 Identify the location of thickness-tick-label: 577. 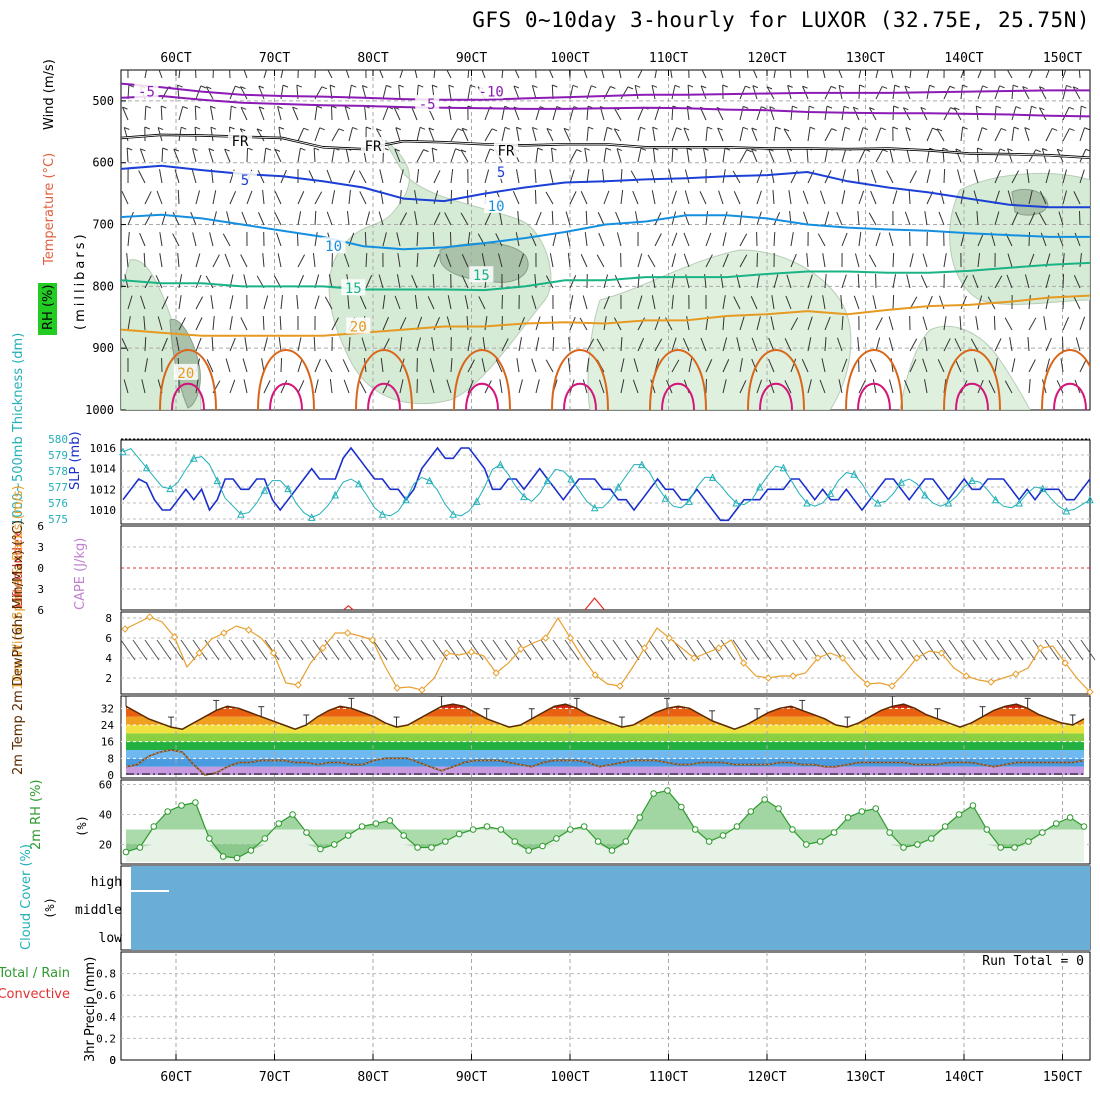
(58, 487).